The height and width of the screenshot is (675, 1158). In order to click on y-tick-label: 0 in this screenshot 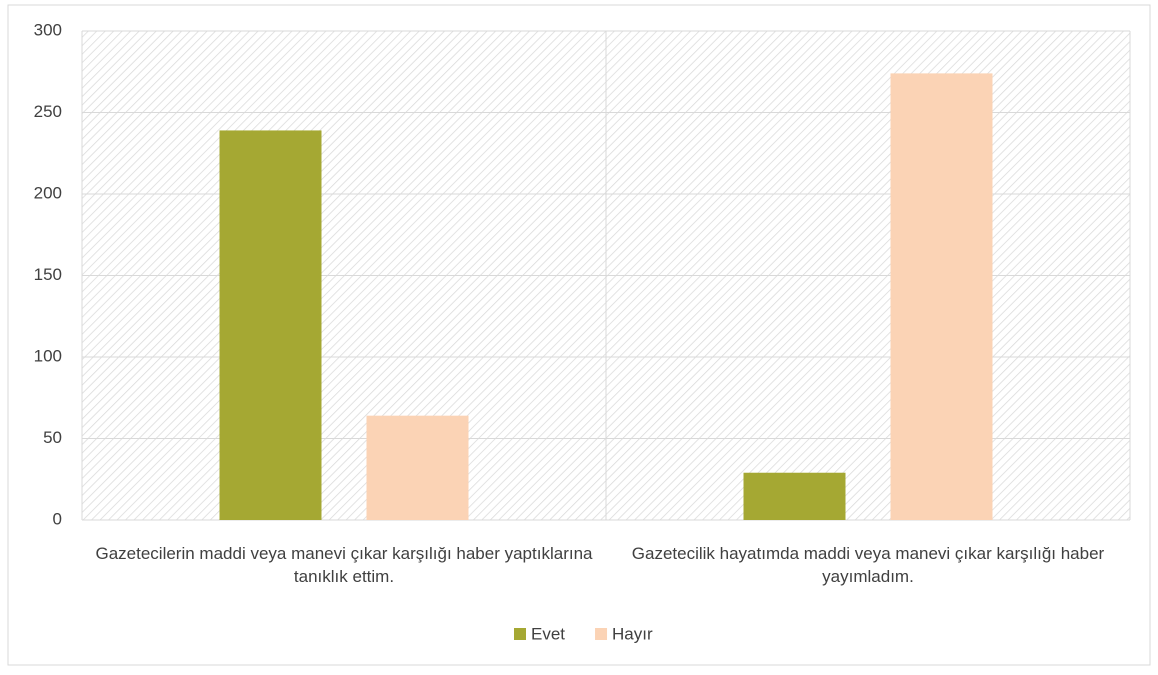, I will do `click(57, 518)`.